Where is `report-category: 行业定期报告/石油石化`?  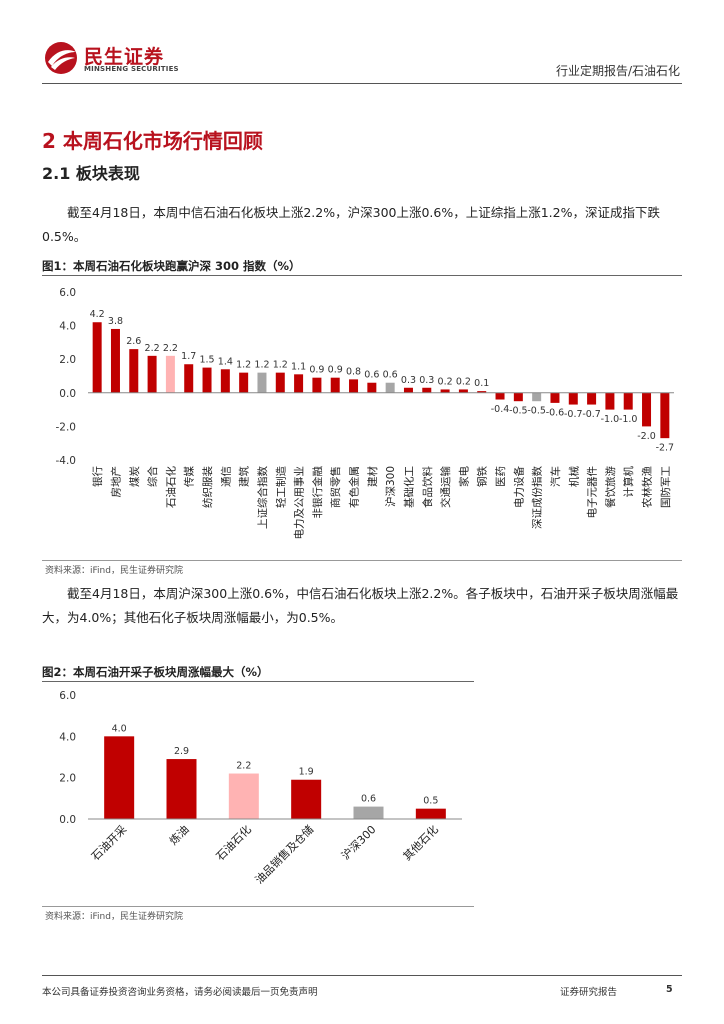
report-category: 行业定期报告/石油石化 is located at coordinates (617, 71).